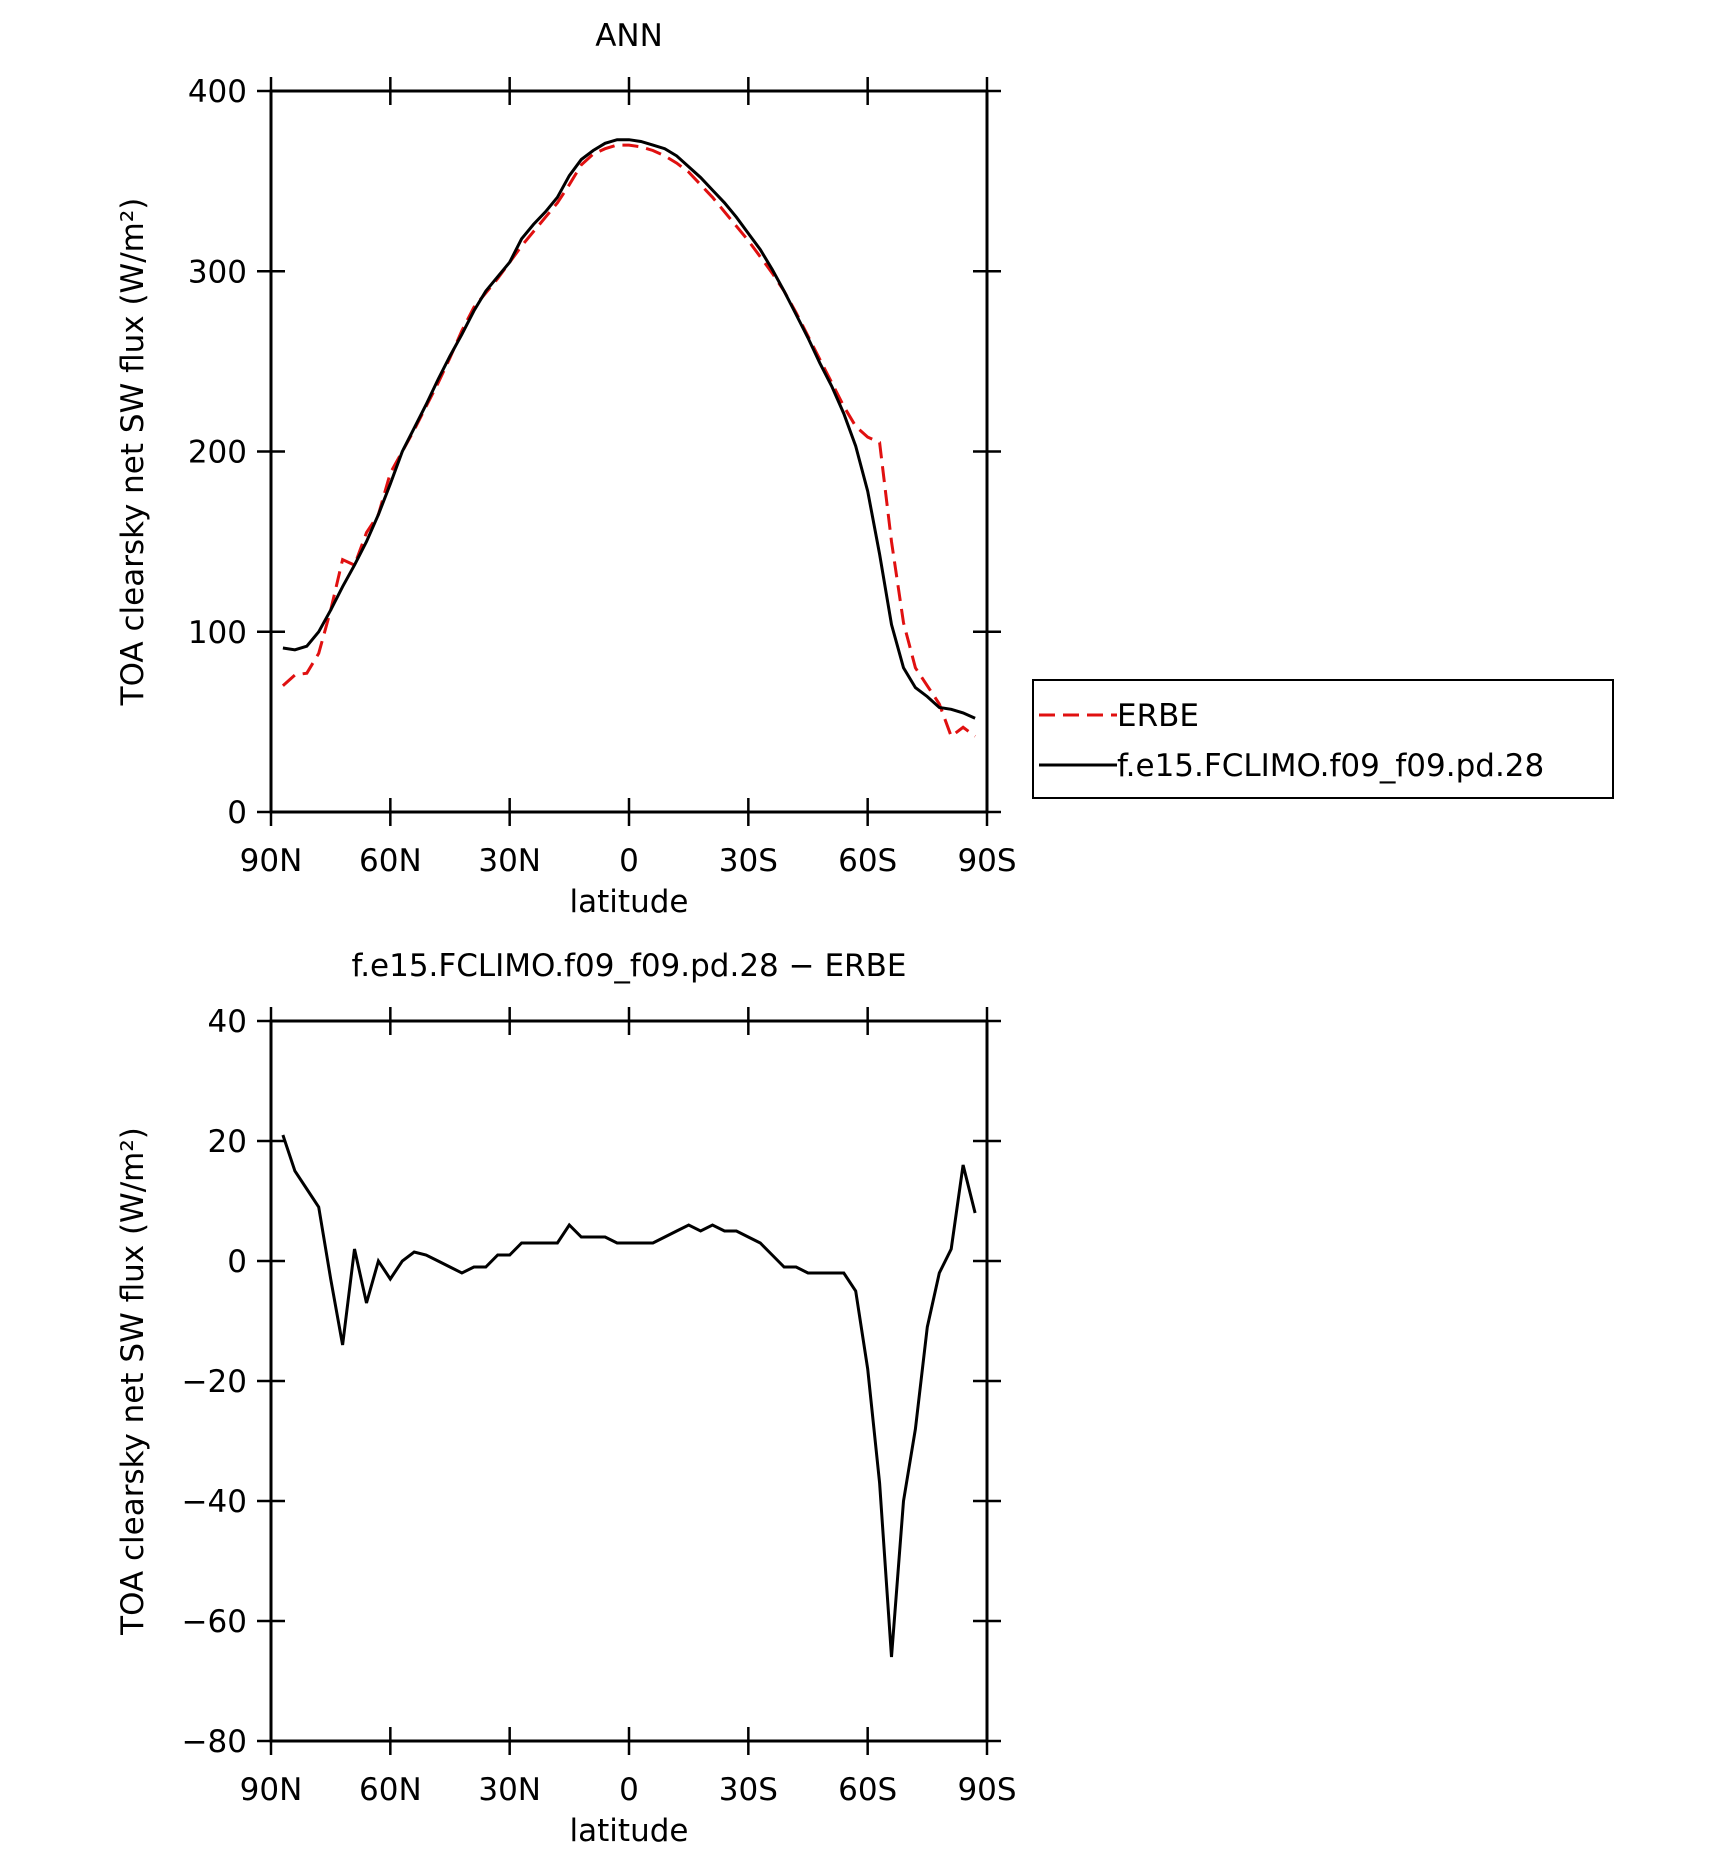 The width and height of the screenshot is (1710, 1854). What do you see at coordinates (214, 1622) in the screenshot?
I see `y-tick-label: −60` at bounding box center [214, 1622].